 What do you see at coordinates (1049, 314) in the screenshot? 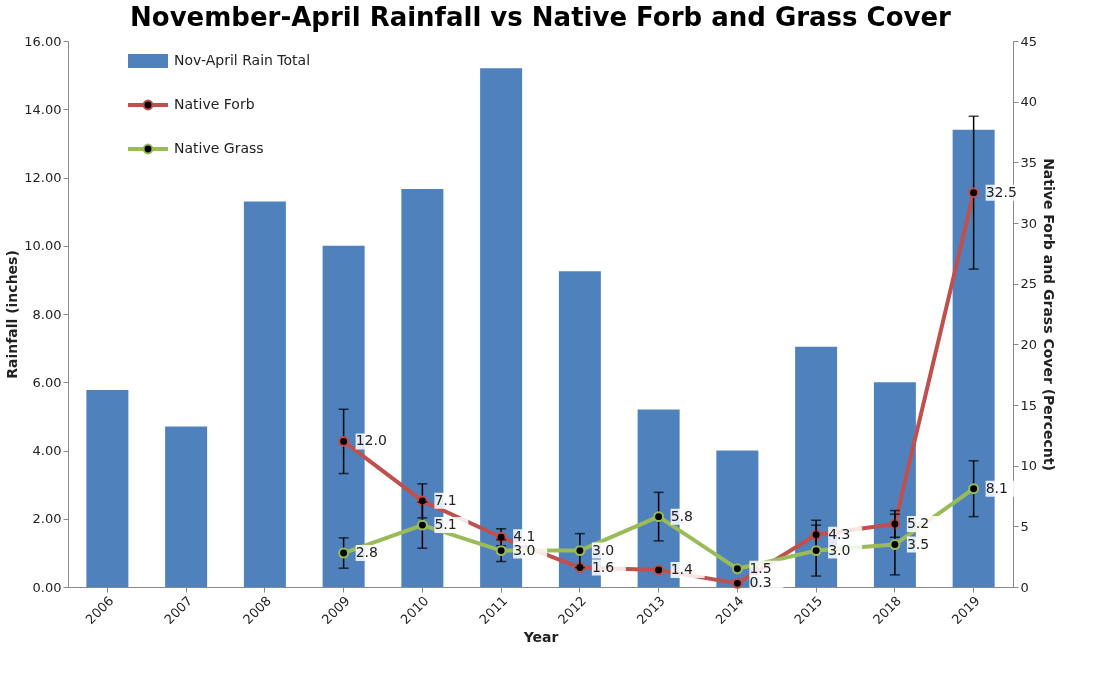
I see `y2-axis-title: Native Forb and Grass Cover (Percecnt)` at bounding box center [1049, 314].